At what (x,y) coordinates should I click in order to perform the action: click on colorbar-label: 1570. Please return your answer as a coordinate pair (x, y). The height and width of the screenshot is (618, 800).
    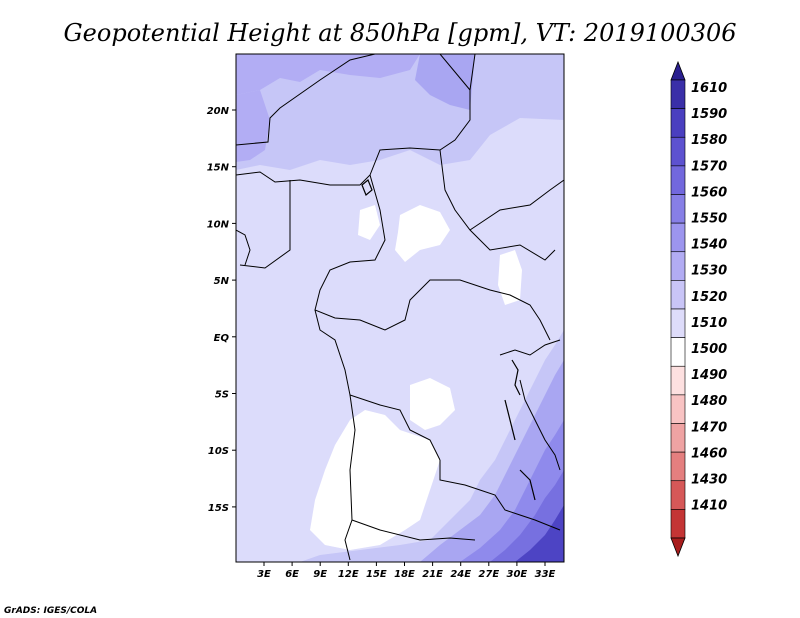
    Looking at the image, I should click on (709, 166).